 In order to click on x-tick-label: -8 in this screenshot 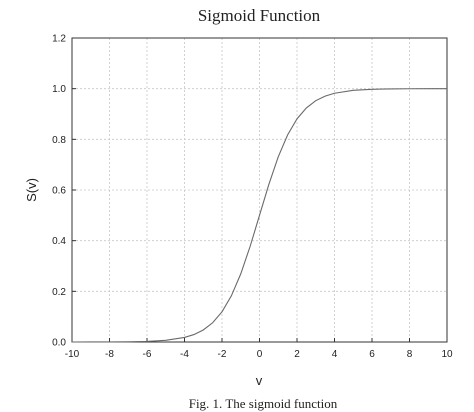, I will do `click(109, 354)`.